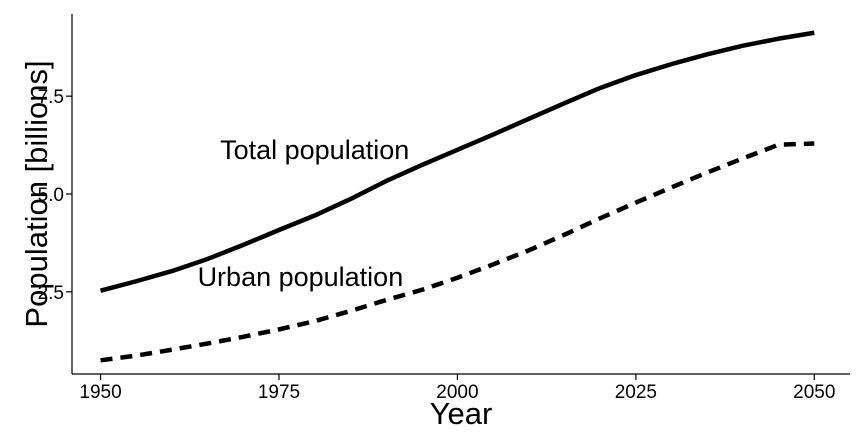 The image size is (864, 432). Describe the element at coordinates (51, 293) in the screenshot. I see `y-tick-label: 2.5` at that location.